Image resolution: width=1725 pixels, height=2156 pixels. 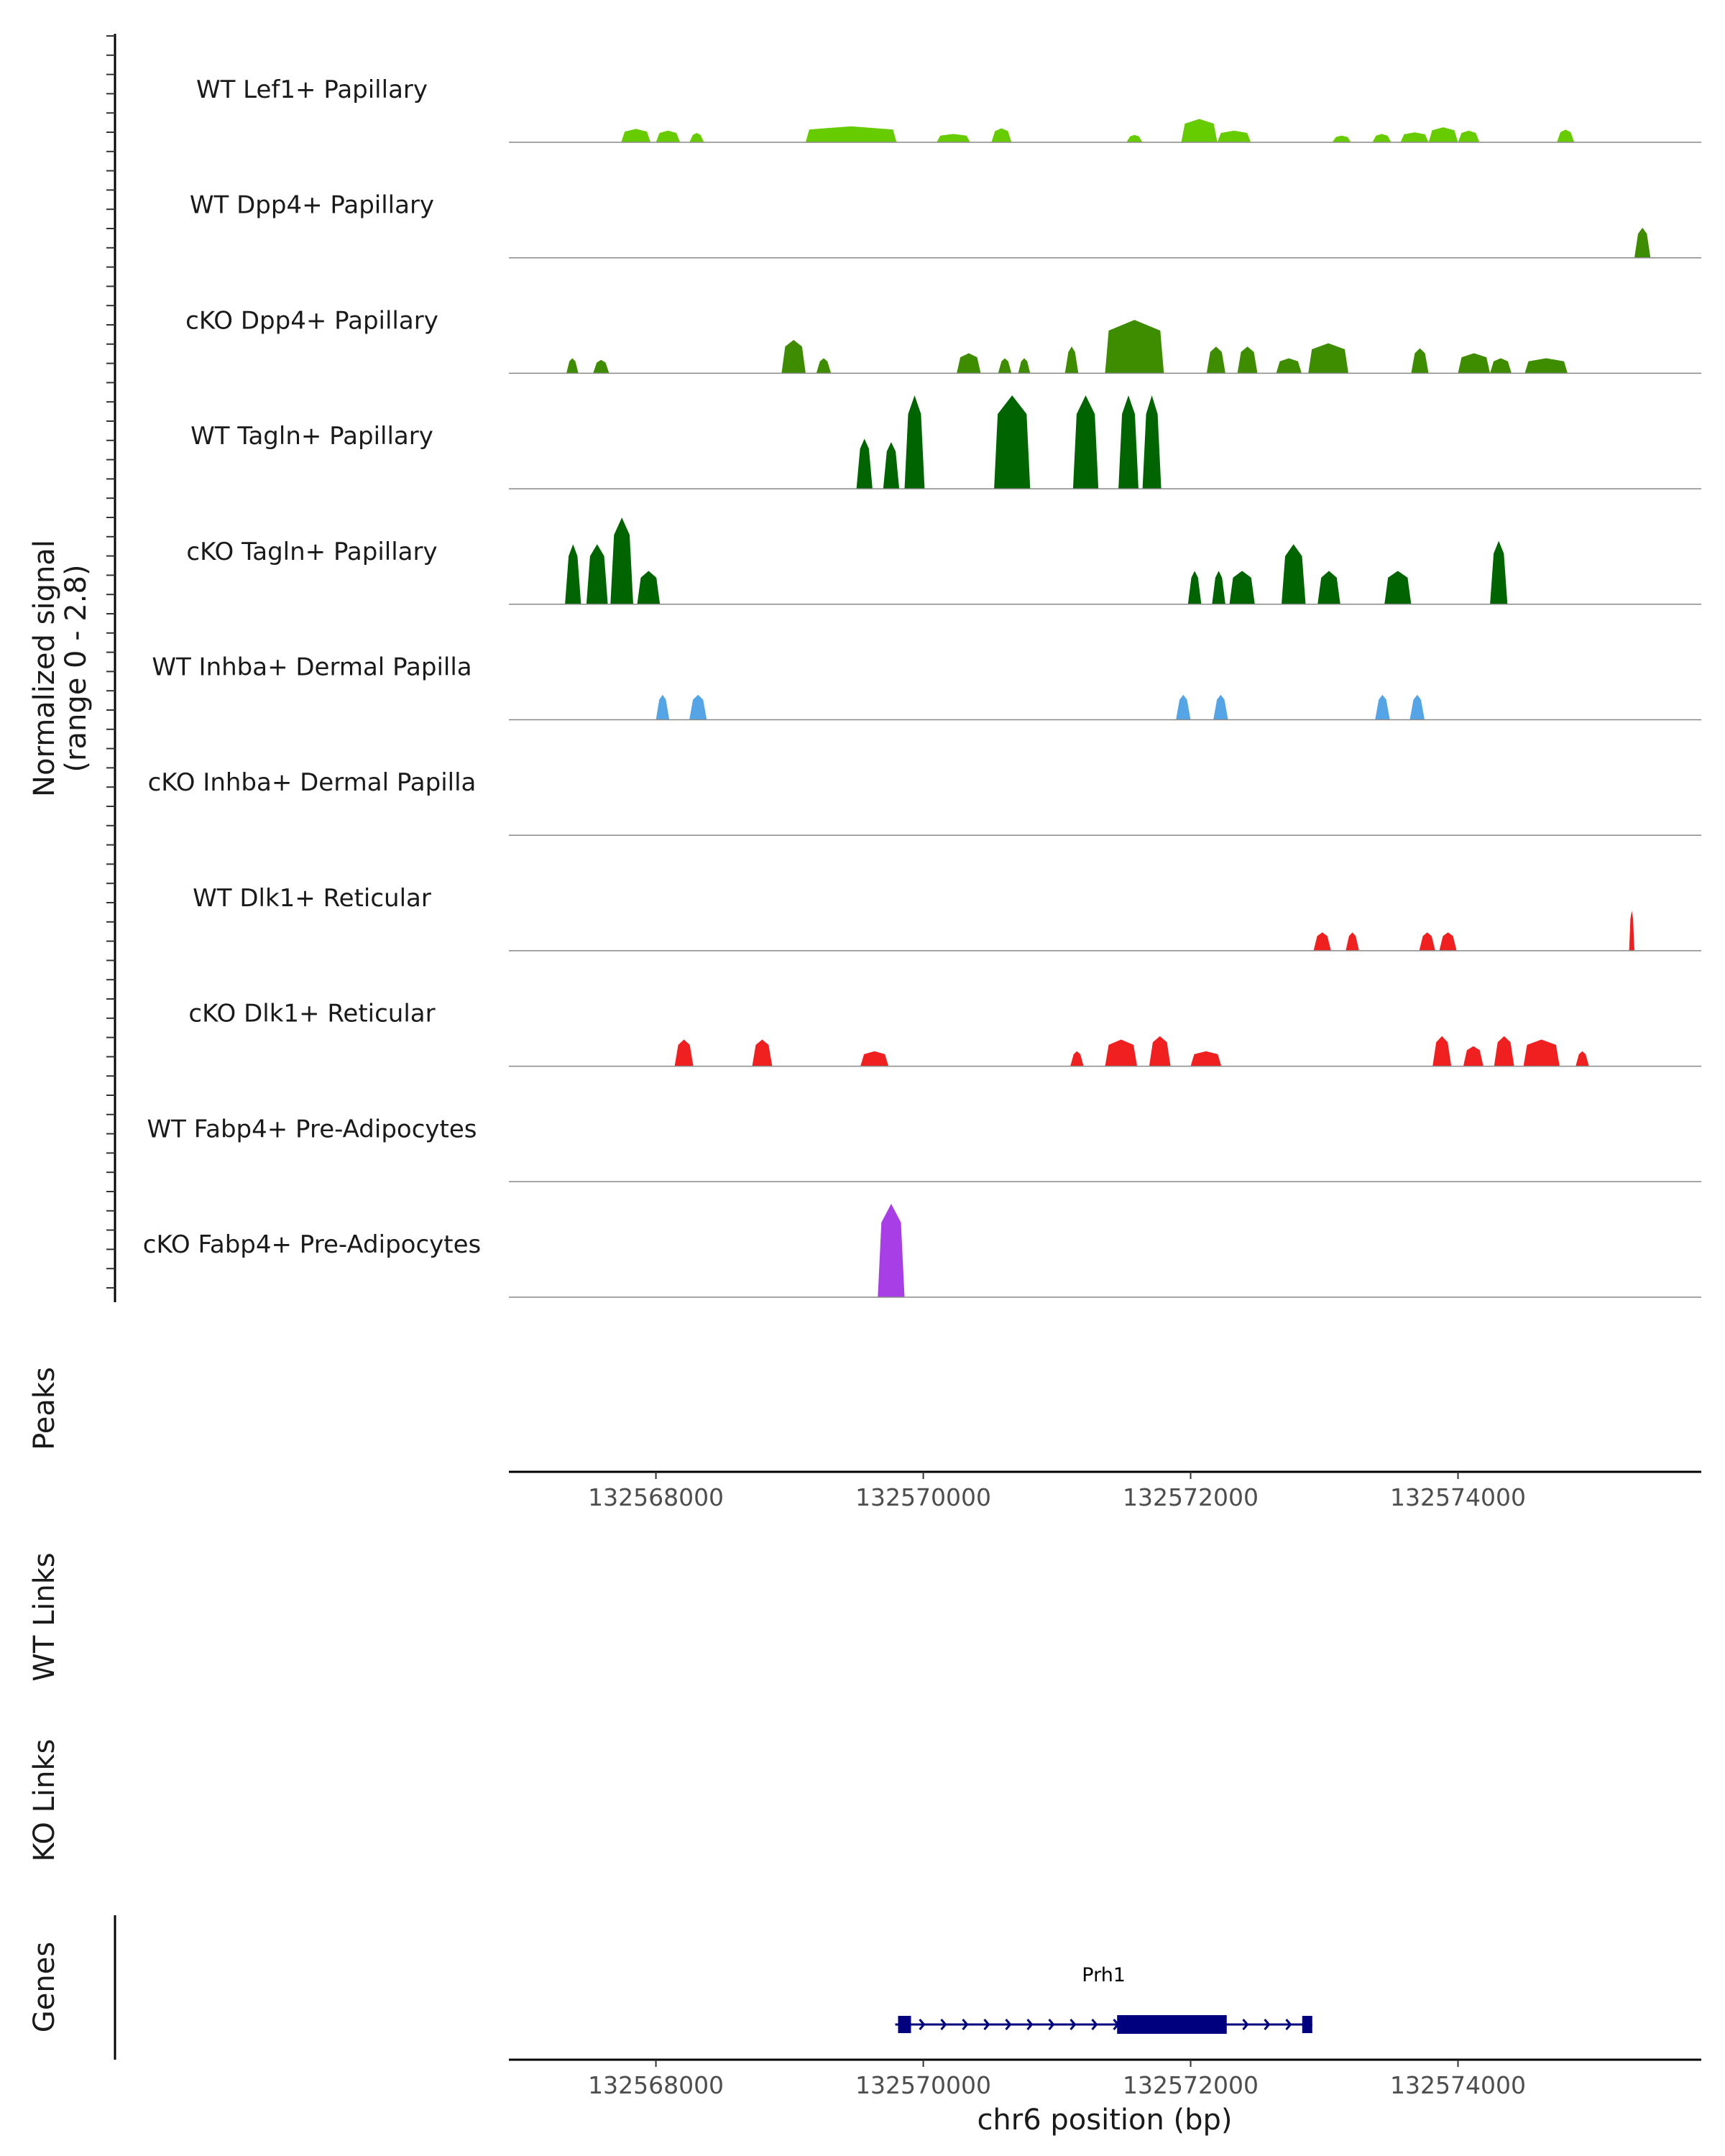 What do you see at coordinates (945, 225) in the screenshot?
I see `track-1: WT Dpp4+ Papillary` at bounding box center [945, 225].